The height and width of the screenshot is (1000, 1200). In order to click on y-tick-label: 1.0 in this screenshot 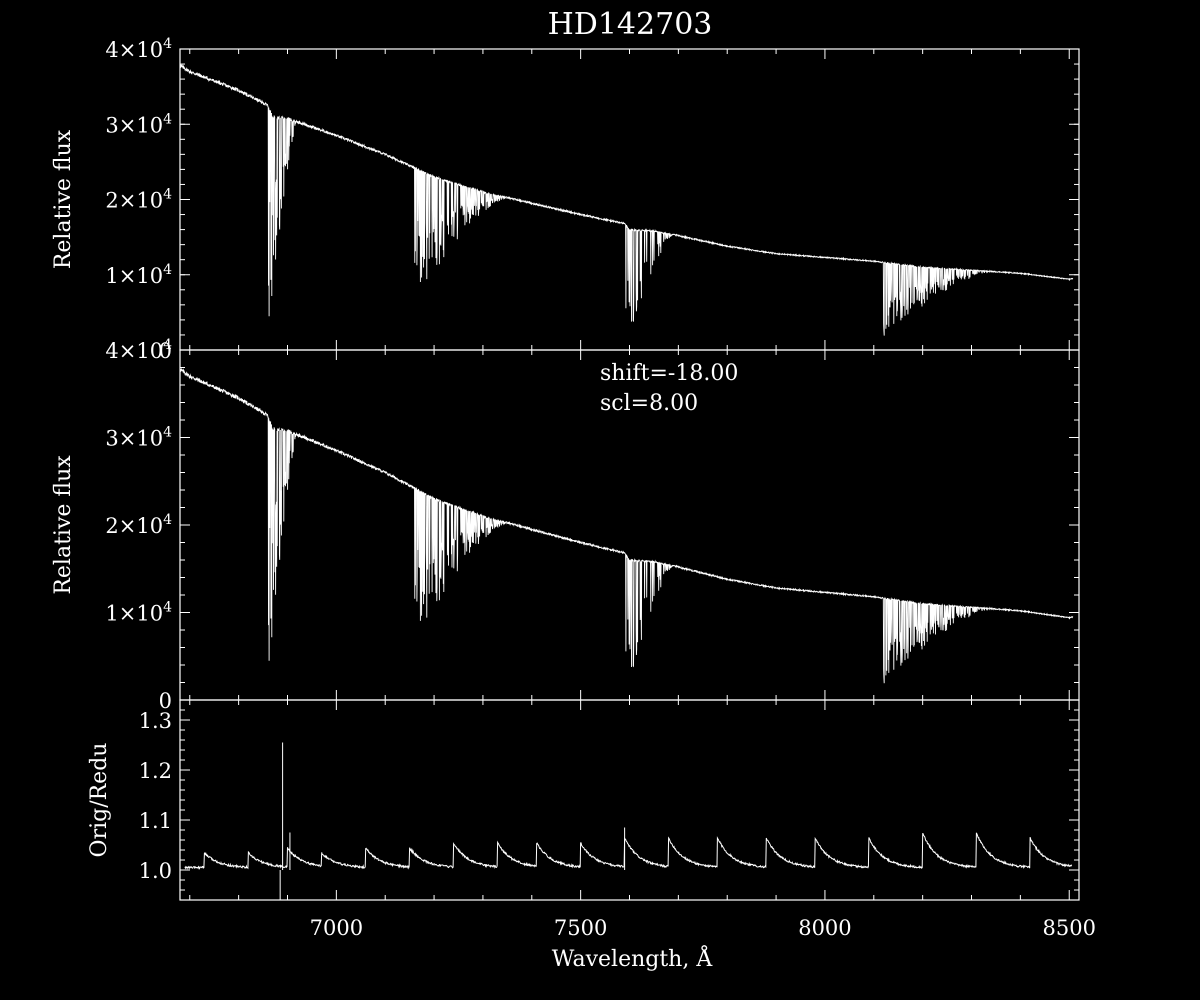, I will do `click(155, 871)`.